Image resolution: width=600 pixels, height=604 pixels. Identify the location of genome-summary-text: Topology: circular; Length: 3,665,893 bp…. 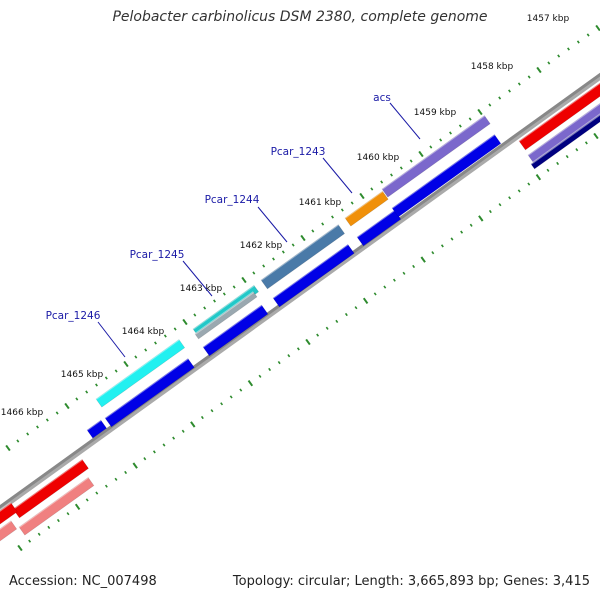
(411, 581).